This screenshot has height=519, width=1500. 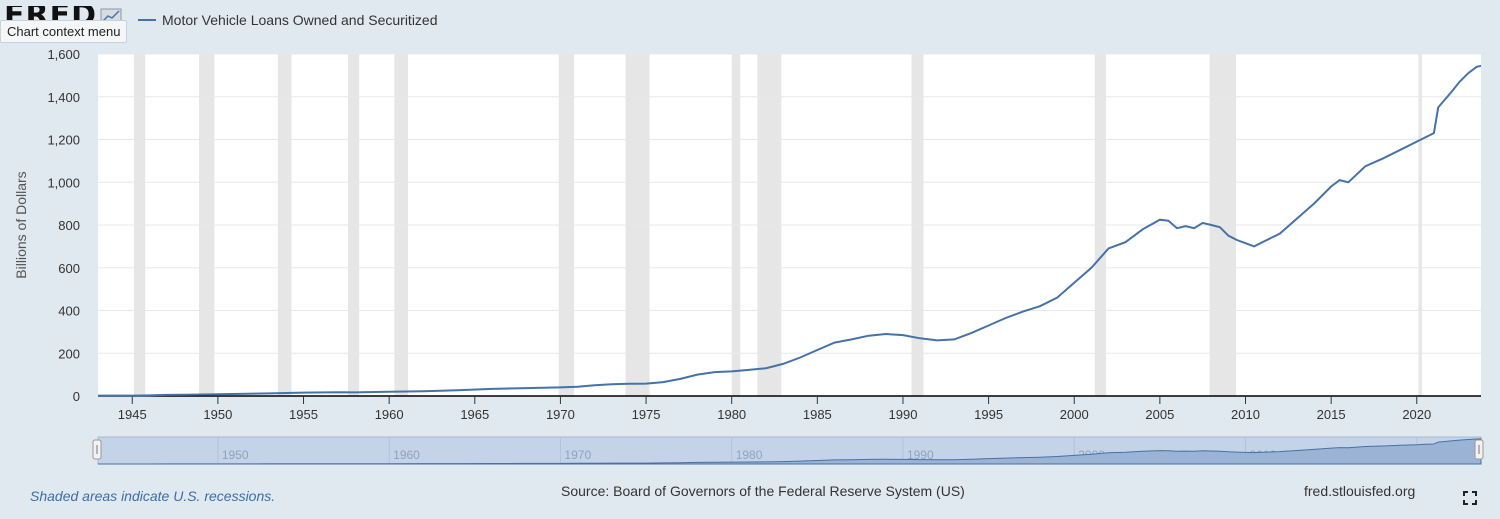 What do you see at coordinates (217, 414) in the screenshot?
I see `x-tick-label: 1950` at bounding box center [217, 414].